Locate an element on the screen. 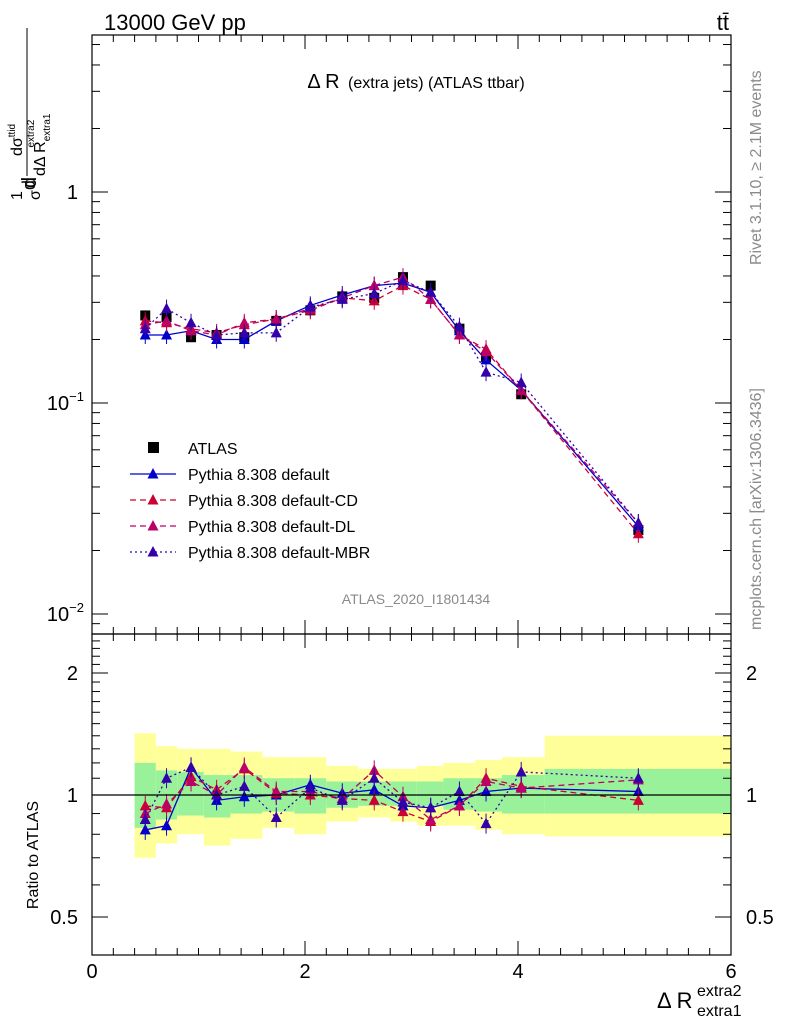 This screenshot has width=786, height=1024. legend-label-3: Pythia 8.308 default-DL is located at coordinates (271, 527).